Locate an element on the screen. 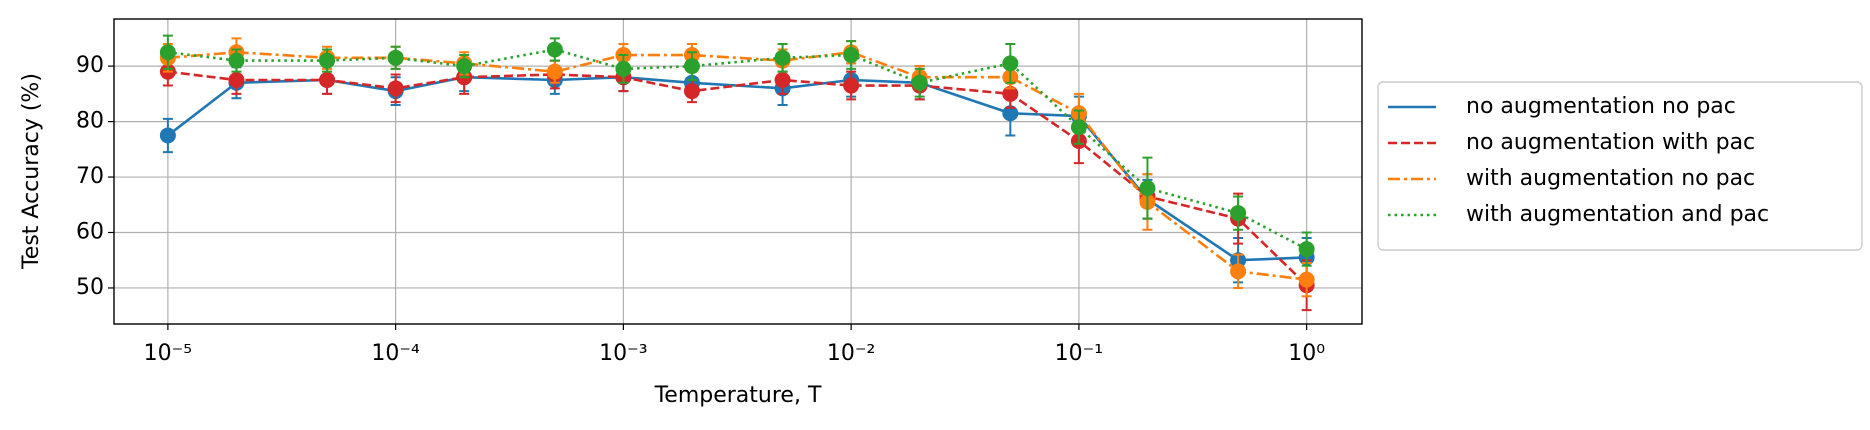 The image size is (1870, 430). y-tick-label: 50 is located at coordinates (90, 287).